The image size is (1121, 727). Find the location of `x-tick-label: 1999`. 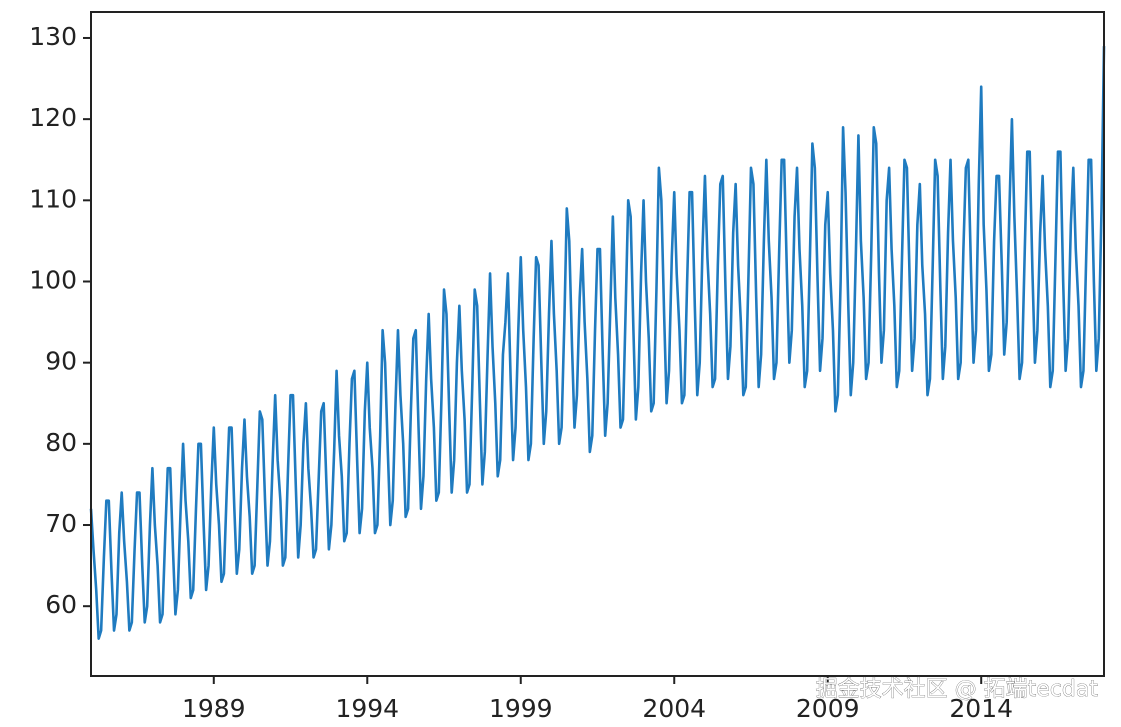

x-tick-label: 1999 is located at coordinates (521, 708).